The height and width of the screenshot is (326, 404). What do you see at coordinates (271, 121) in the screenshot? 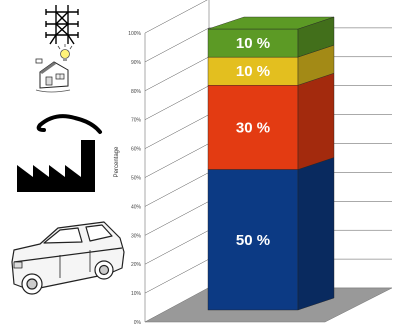
I see `bar-segment: 30 %` at bounding box center [271, 121].